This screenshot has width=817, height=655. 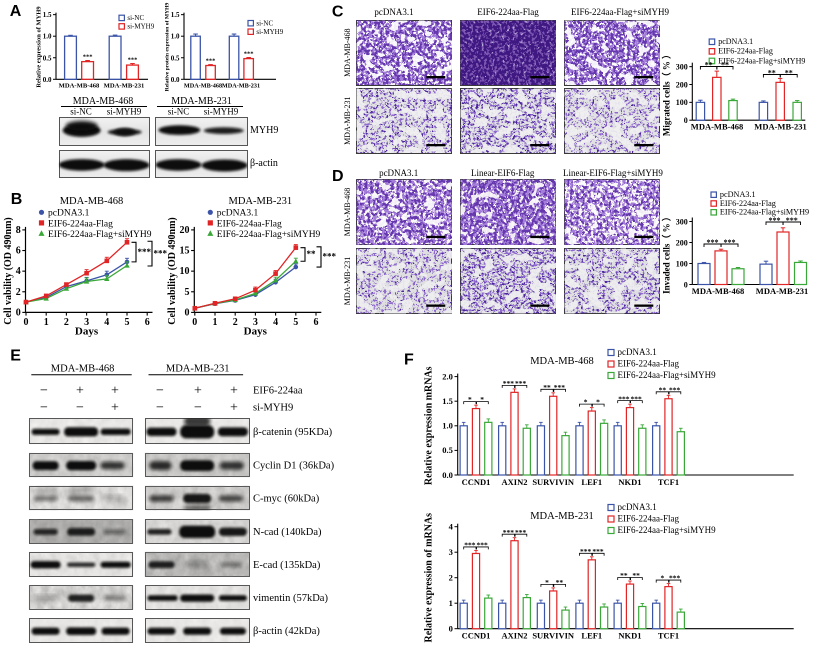 I want to click on svg-text: MYH9, so click(x=264, y=130).